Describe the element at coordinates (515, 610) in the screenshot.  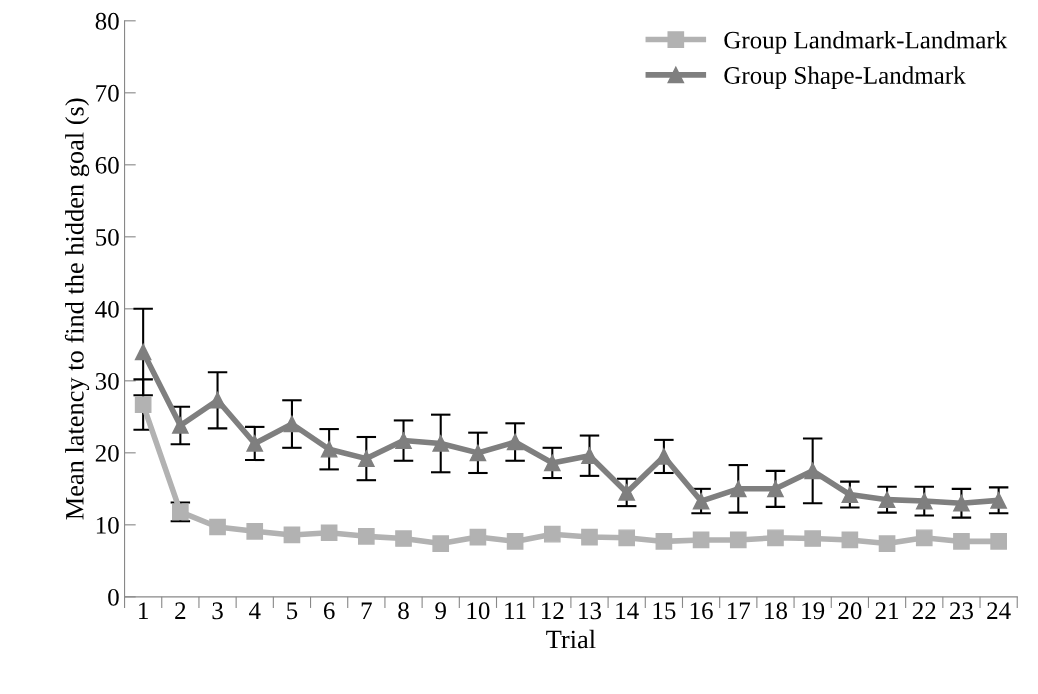
I see `x-tick-label: 11` at that location.